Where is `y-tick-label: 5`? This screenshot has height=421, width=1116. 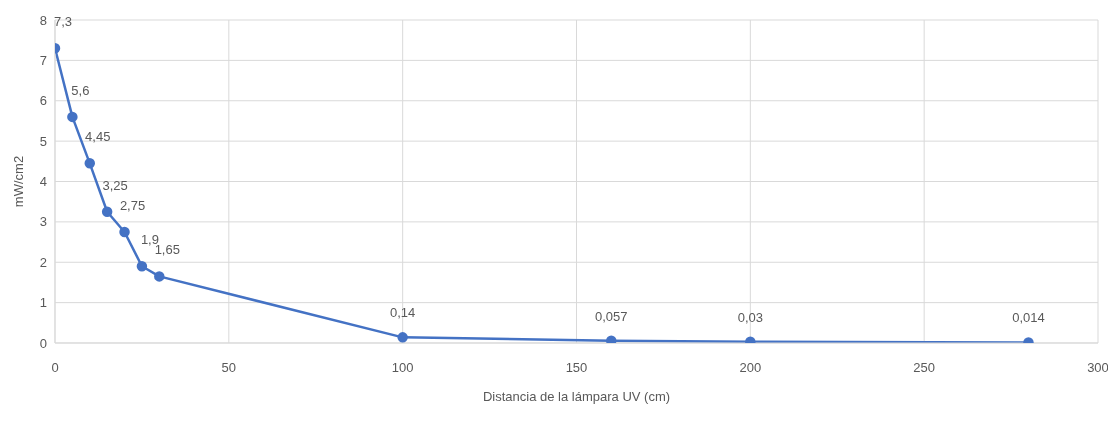 y-tick-label: 5 is located at coordinates (43, 141).